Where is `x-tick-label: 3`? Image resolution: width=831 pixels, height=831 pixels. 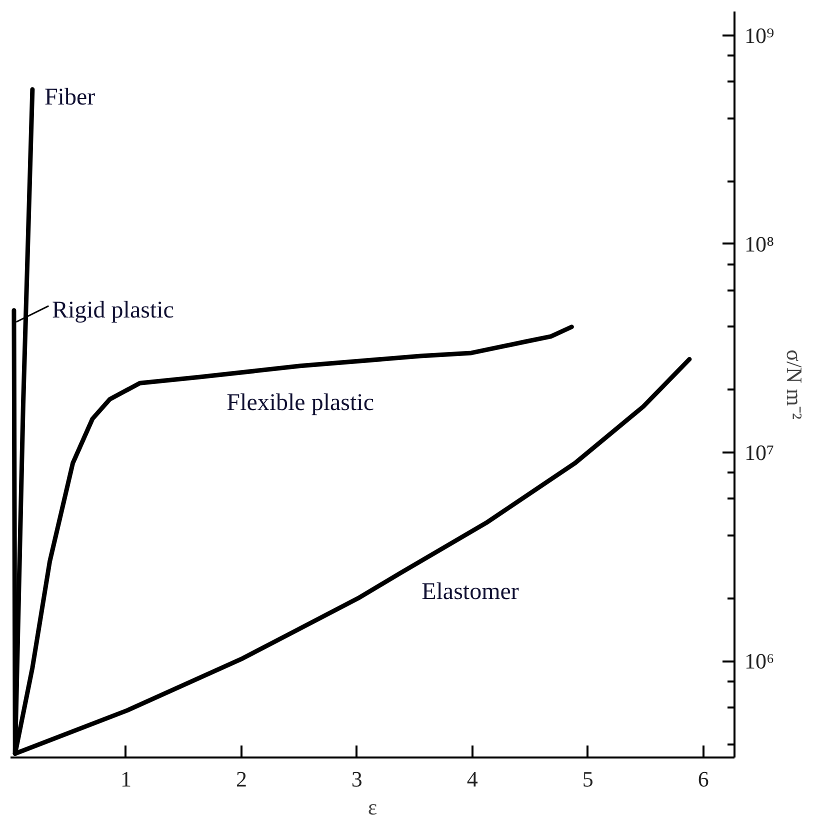
x-tick-label: 3 is located at coordinates (356, 779).